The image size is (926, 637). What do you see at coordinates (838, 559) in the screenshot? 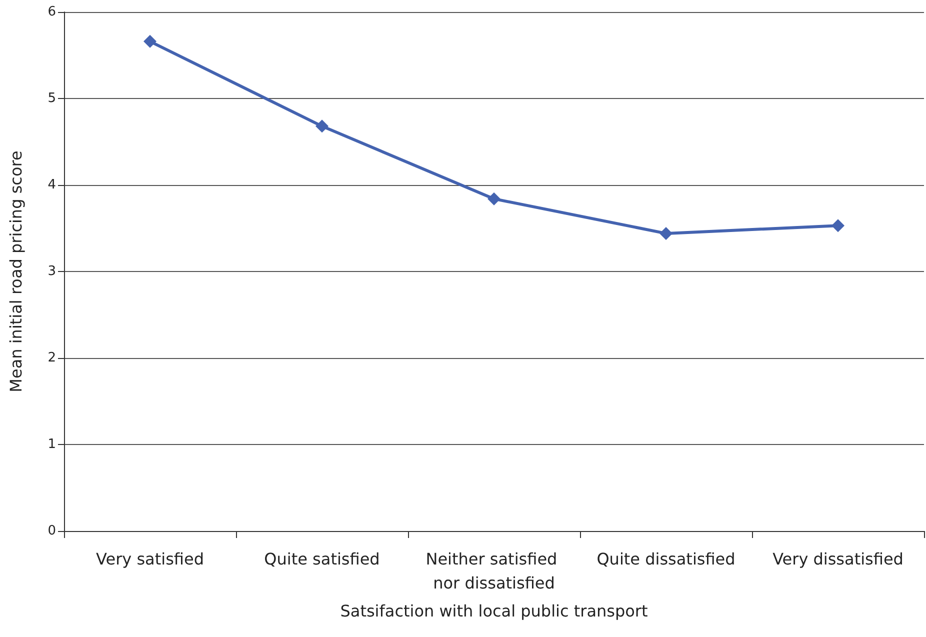
I see `x-tick-label: Very dissatisfied` at bounding box center [838, 559].